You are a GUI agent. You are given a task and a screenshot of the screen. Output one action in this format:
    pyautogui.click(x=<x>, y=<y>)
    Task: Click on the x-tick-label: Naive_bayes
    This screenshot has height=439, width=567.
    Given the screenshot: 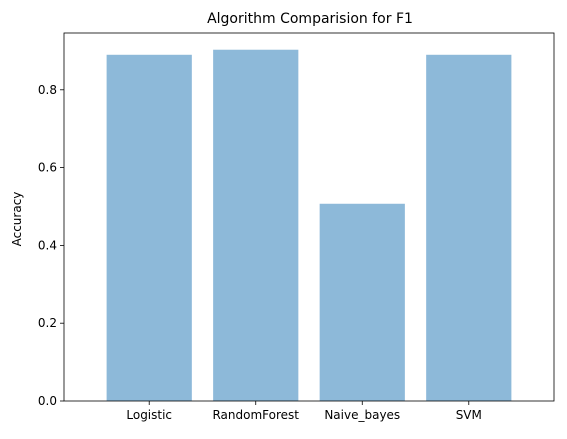 What is the action you would take?
    pyautogui.click(x=362, y=415)
    